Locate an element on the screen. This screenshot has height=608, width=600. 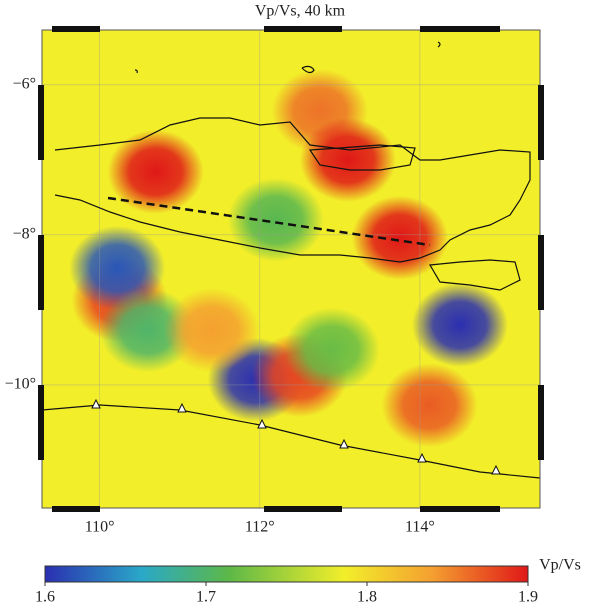
colorbar-tick-label: 1.7 is located at coordinates (206, 597).